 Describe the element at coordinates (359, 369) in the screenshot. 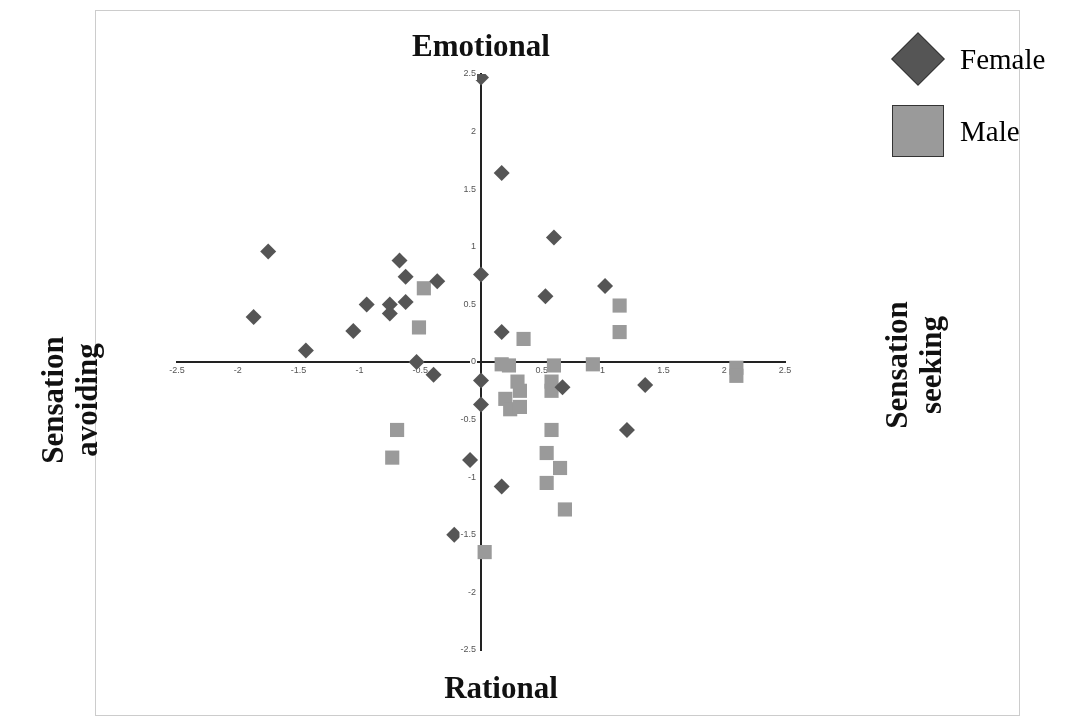

I see `x-tick-label: -1` at that location.